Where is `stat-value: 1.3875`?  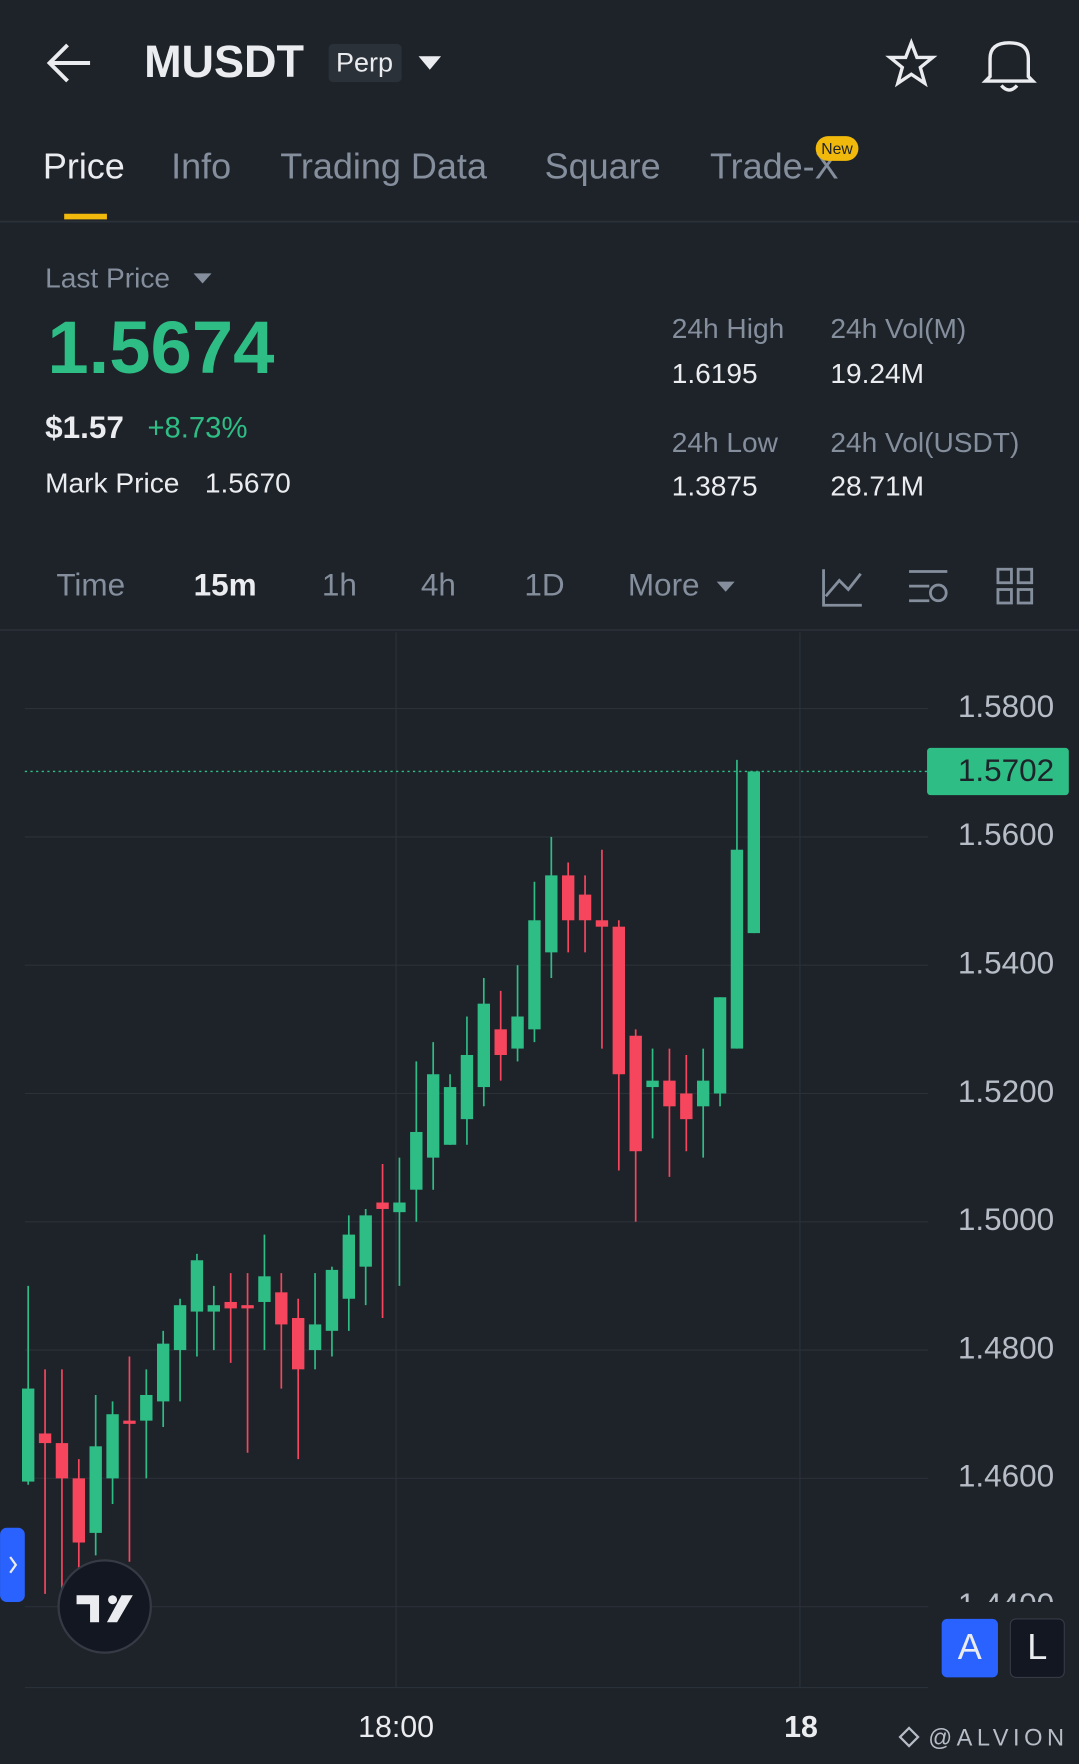
stat-value: 1.3875 is located at coordinates (715, 486).